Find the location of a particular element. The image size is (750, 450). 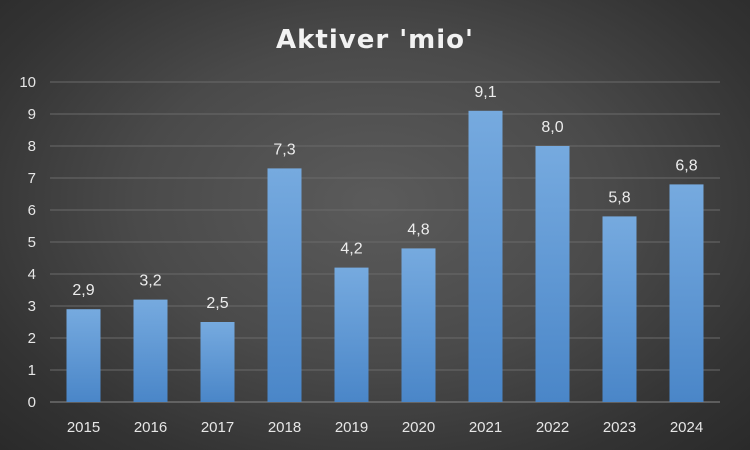

y-axis-ticks: 0 1 2 3 4 5 6 7 8 9 10 is located at coordinates (27, 242).